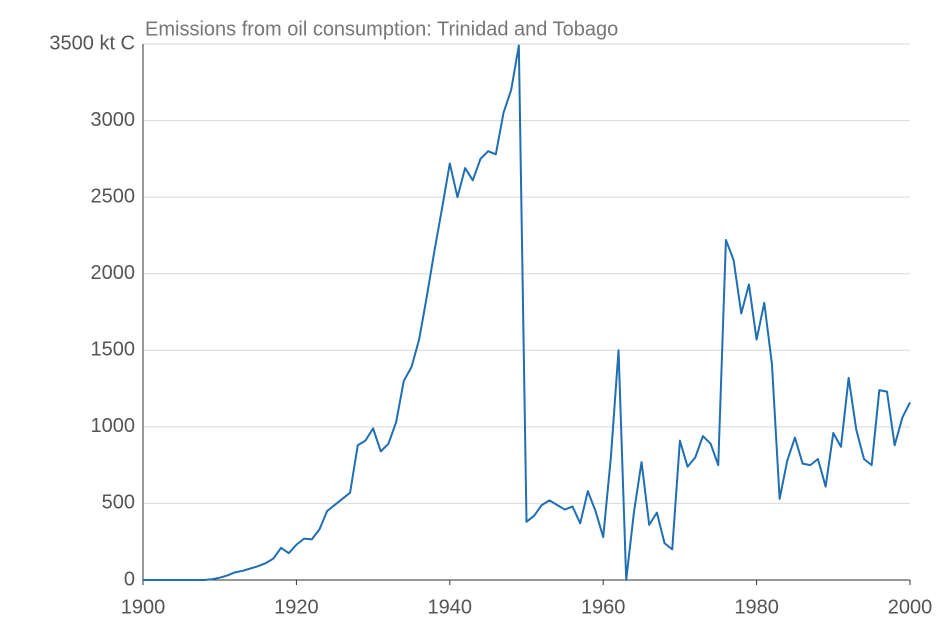  I want to click on x-tick-label: 2000, so click(910, 607).